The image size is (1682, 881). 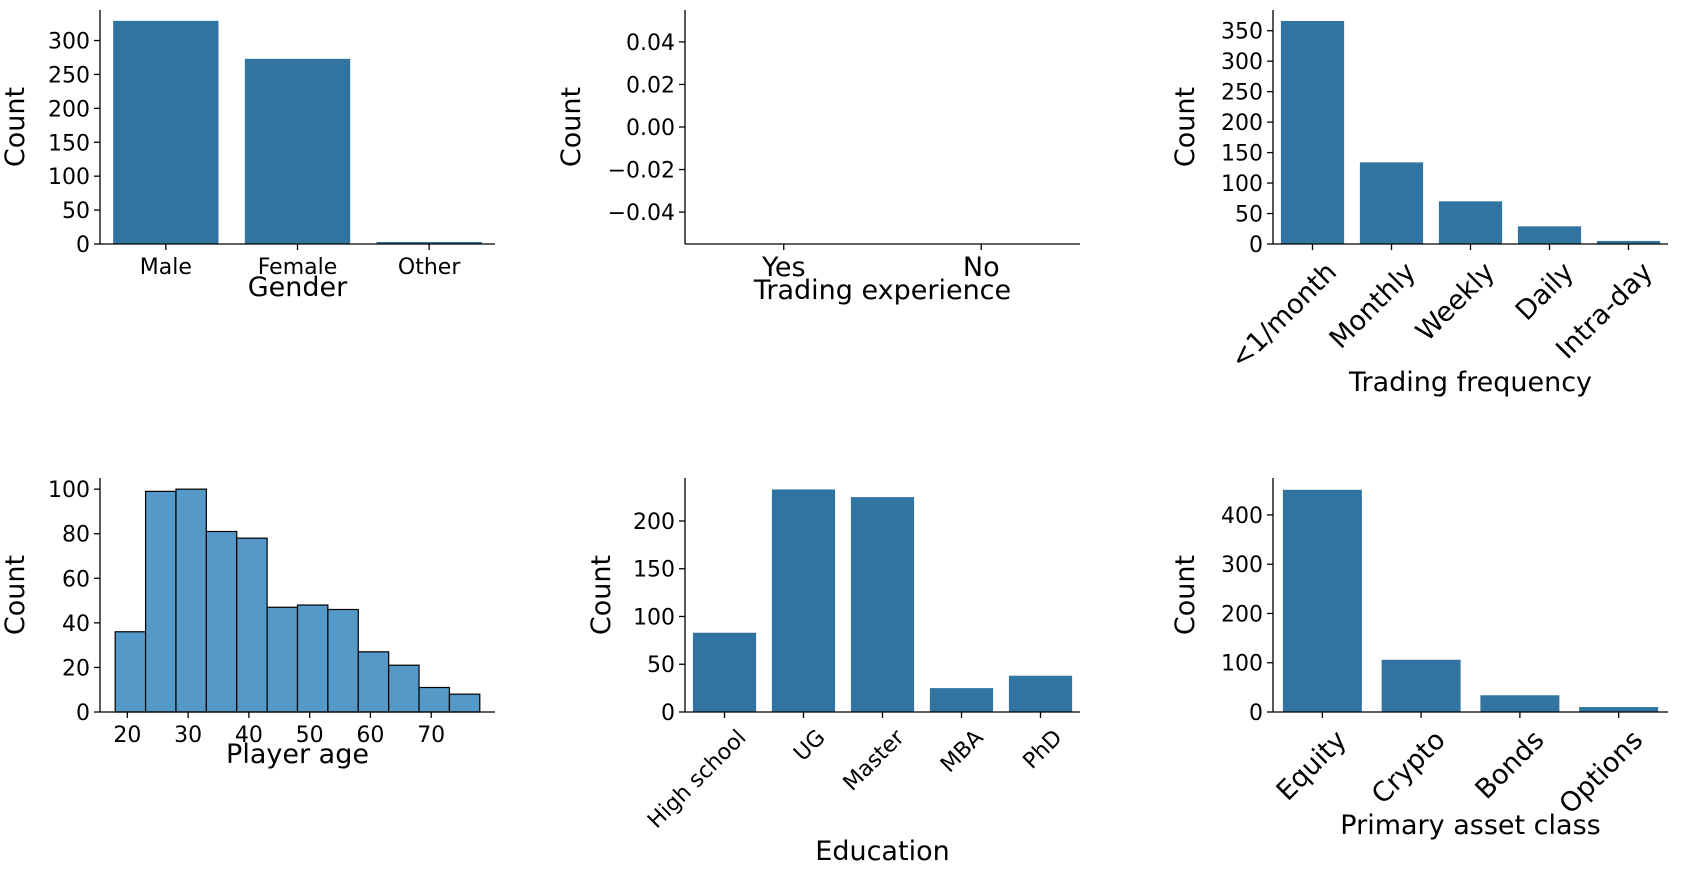 What do you see at coordinates (76, 624) in the screenshot?
I see `y-tick-label: 40` at bounding box center [76, 624].